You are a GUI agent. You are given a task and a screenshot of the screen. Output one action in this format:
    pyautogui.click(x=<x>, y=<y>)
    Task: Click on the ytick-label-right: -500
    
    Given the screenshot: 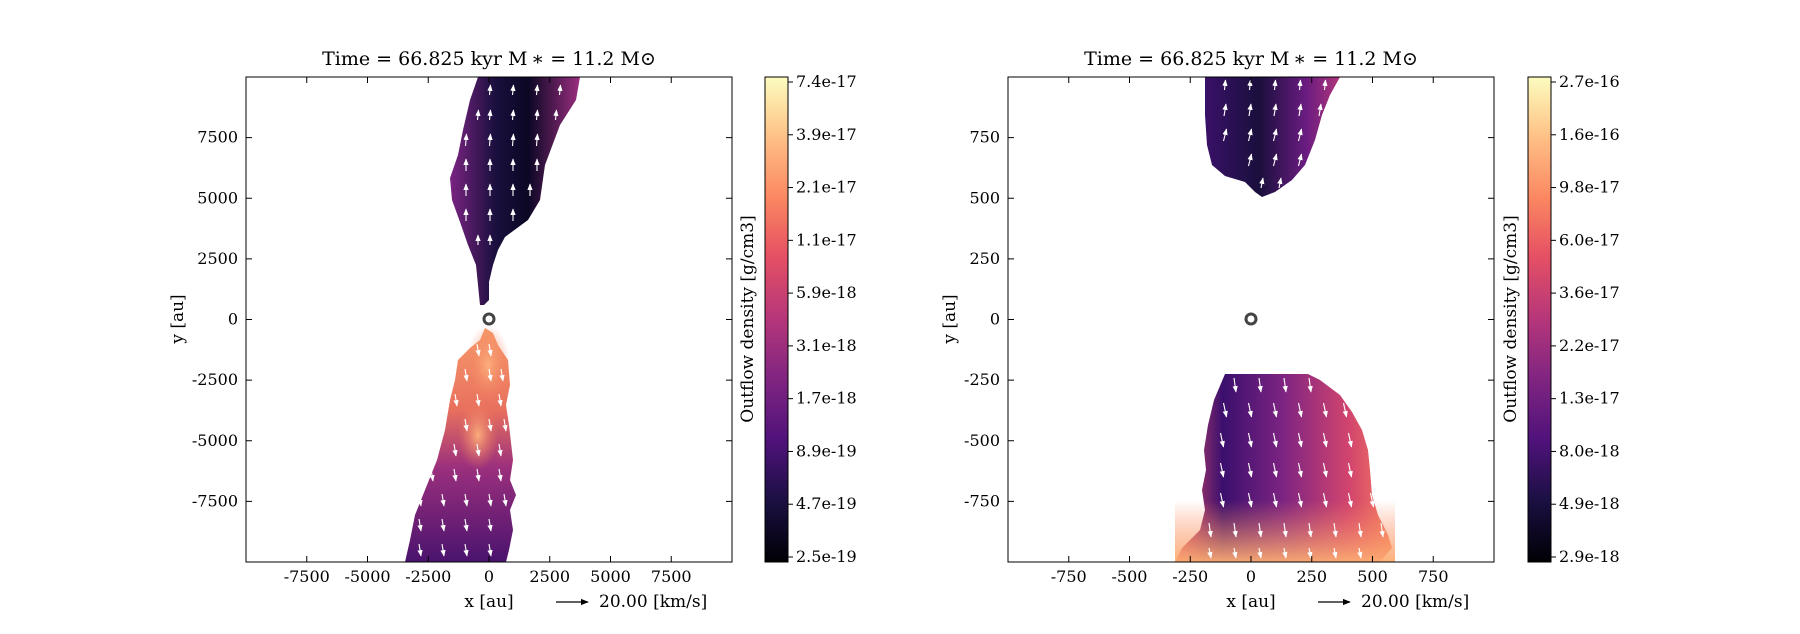 What is the action you would take?
    pyautogui.click(x=982, y=440)
    